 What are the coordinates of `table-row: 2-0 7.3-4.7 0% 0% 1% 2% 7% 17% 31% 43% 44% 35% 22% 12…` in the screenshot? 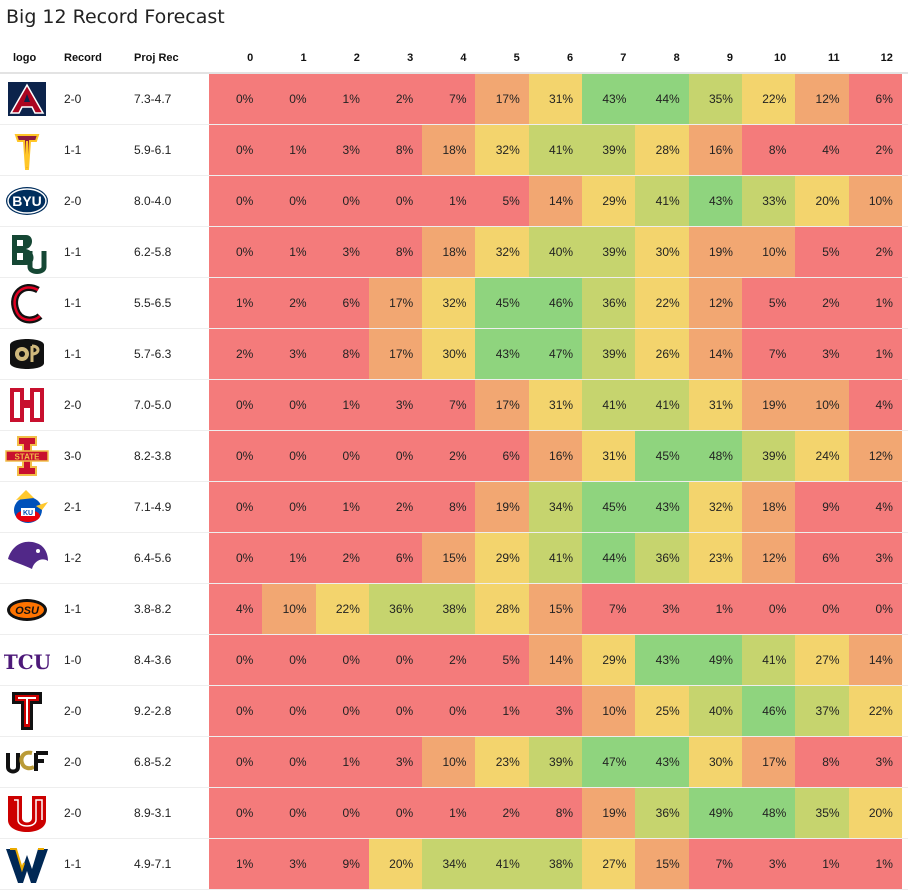 It's located at (454, 99).